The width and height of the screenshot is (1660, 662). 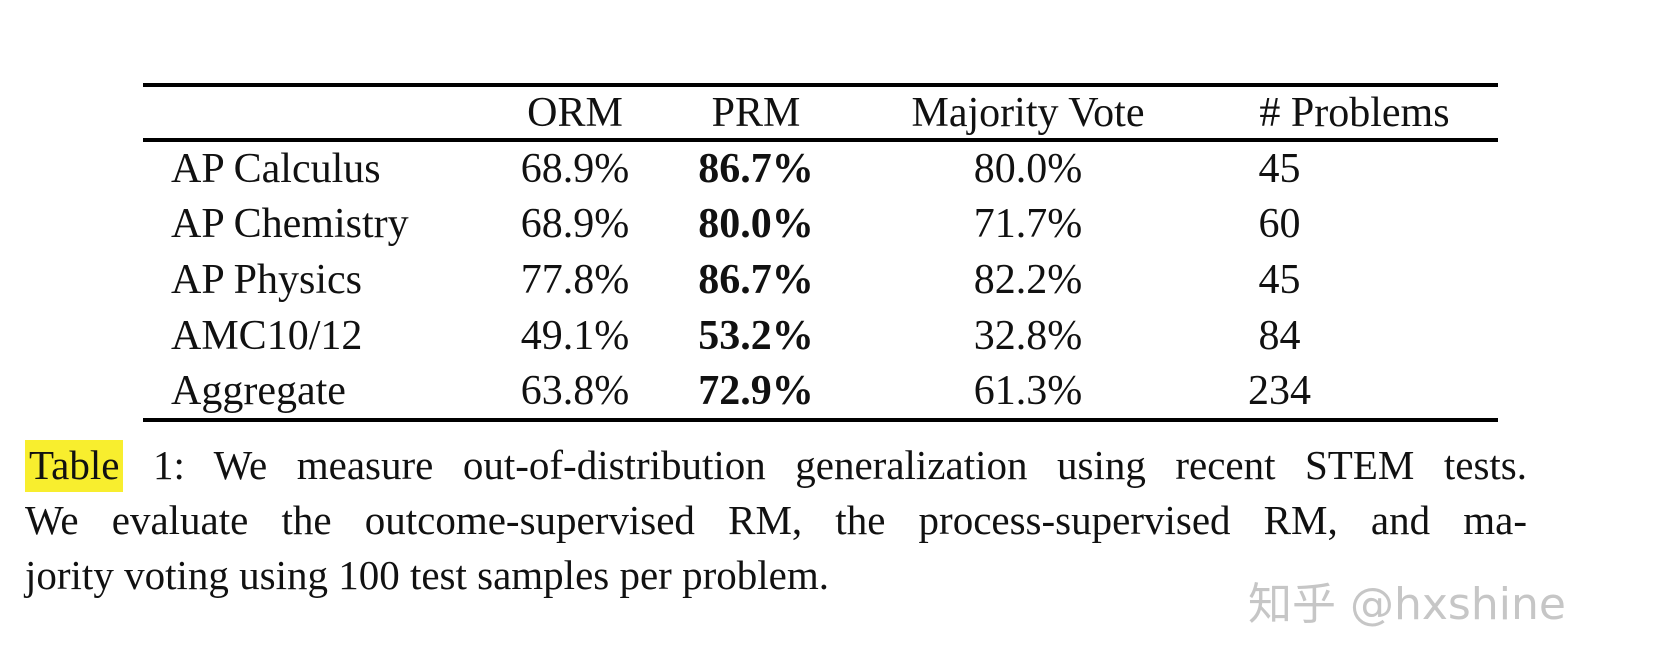 What do you see at coordinates (1279, 336) in the screenshot?
I see `num-problems-value: 84` at bounding box center [1279, 336].